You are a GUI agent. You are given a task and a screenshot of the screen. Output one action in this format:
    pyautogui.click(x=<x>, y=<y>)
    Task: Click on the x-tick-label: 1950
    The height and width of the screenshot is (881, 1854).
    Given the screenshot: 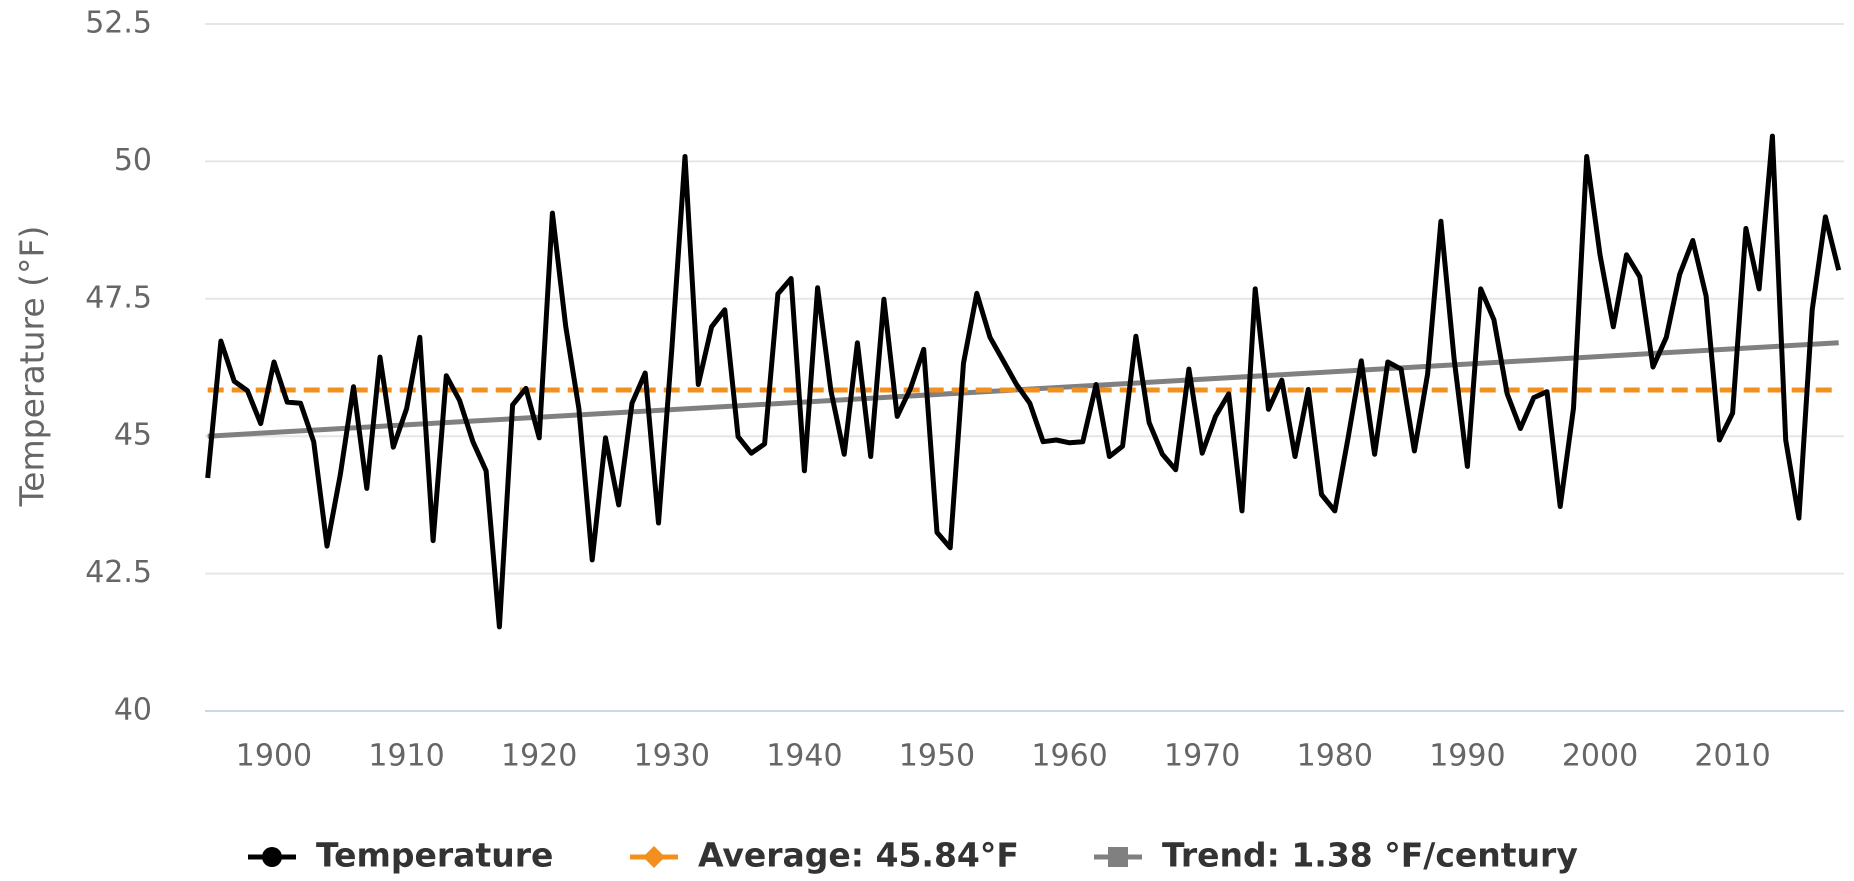 What is the action you would take?
    pyautogui.click(x=937, y=756)
    